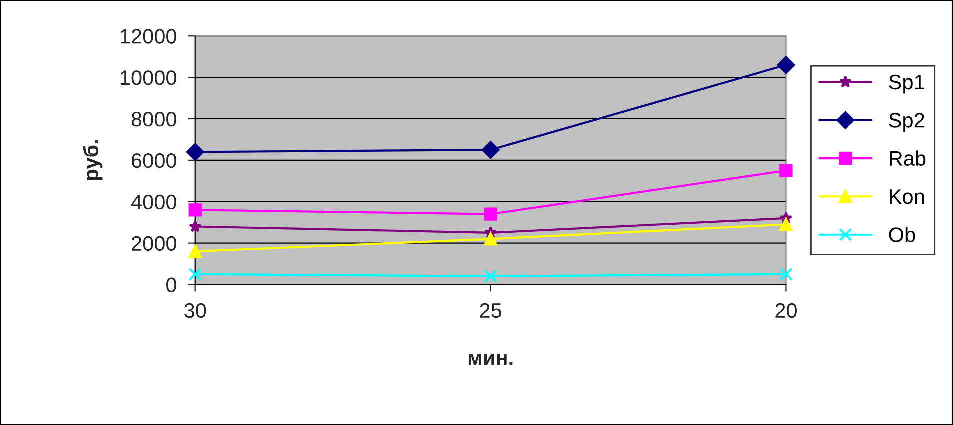  What do you see at coordinates (902, 234) in the screenshot?
I see `legend-label: Ob` at bounding box center [902, 234].